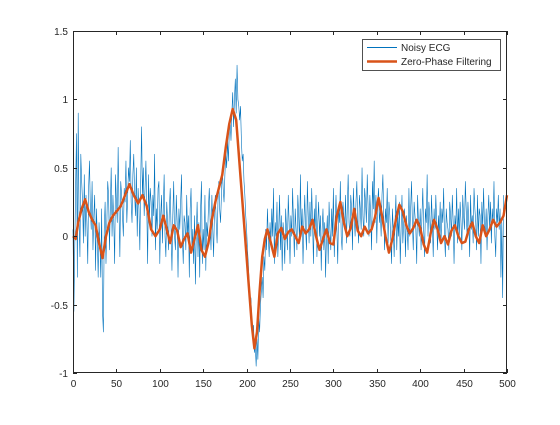 The width and height of the screenshot is (560, 425). What do you see at coordinates (464, 384) in the screenshot?
I see `x-tick-label: 450` at bounding box center [464, 384].